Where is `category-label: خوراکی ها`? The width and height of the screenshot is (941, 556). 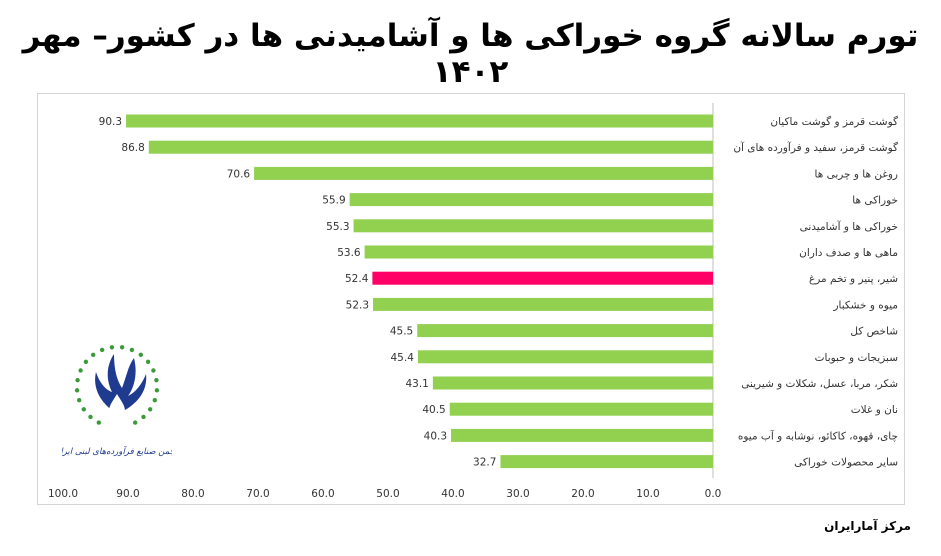 category-label: خوراکی ها is located at coordinates (875, 201).